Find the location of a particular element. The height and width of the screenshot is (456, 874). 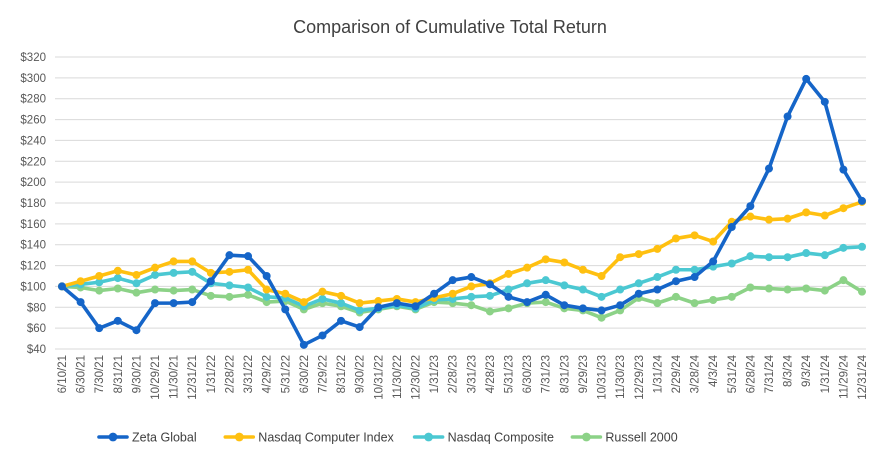

y-tick-label: $180 is located at coordinates (33, 204).